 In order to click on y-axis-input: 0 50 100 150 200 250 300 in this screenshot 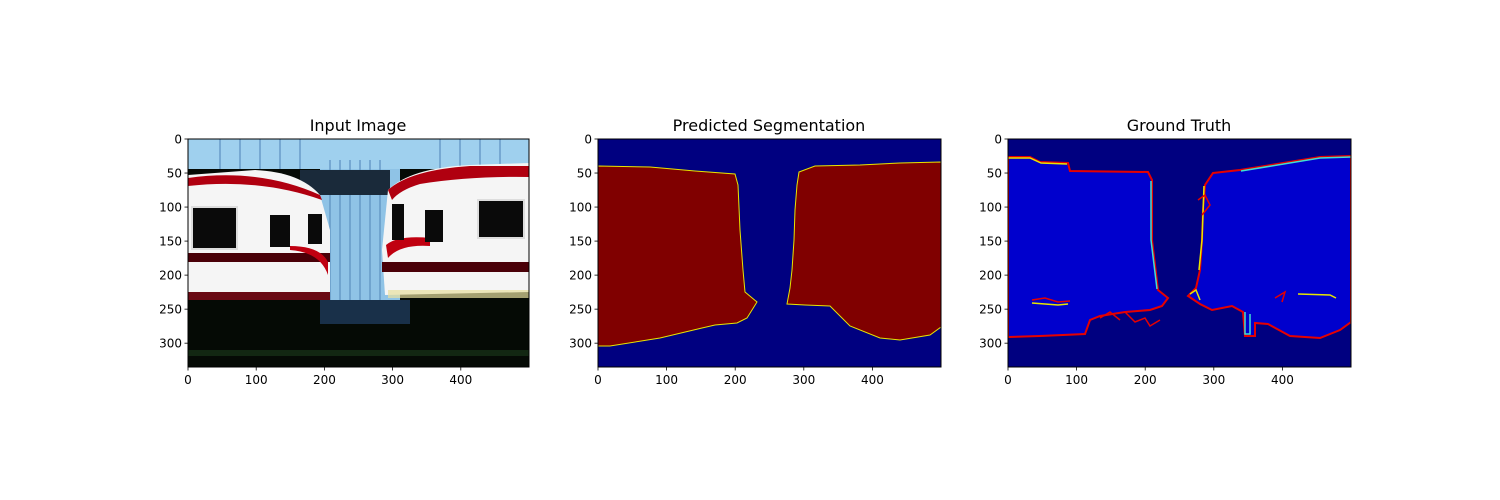, I will do `click(173, 242)`.